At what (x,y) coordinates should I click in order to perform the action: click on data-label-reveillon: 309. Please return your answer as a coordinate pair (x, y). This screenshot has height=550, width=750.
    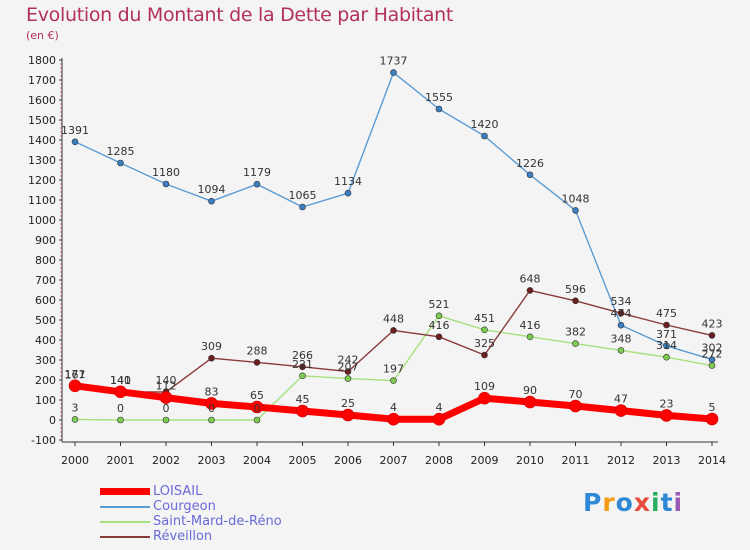
    Looking at the image, I should click on (211, 346).